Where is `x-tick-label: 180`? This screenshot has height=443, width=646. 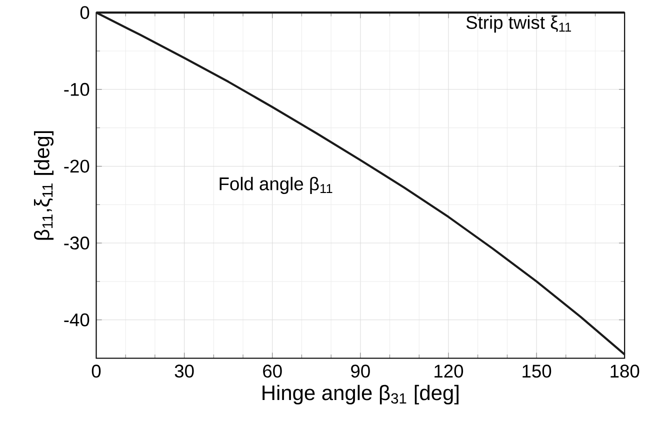 x-tick-label: 180 is located at coordinates (625, 371).